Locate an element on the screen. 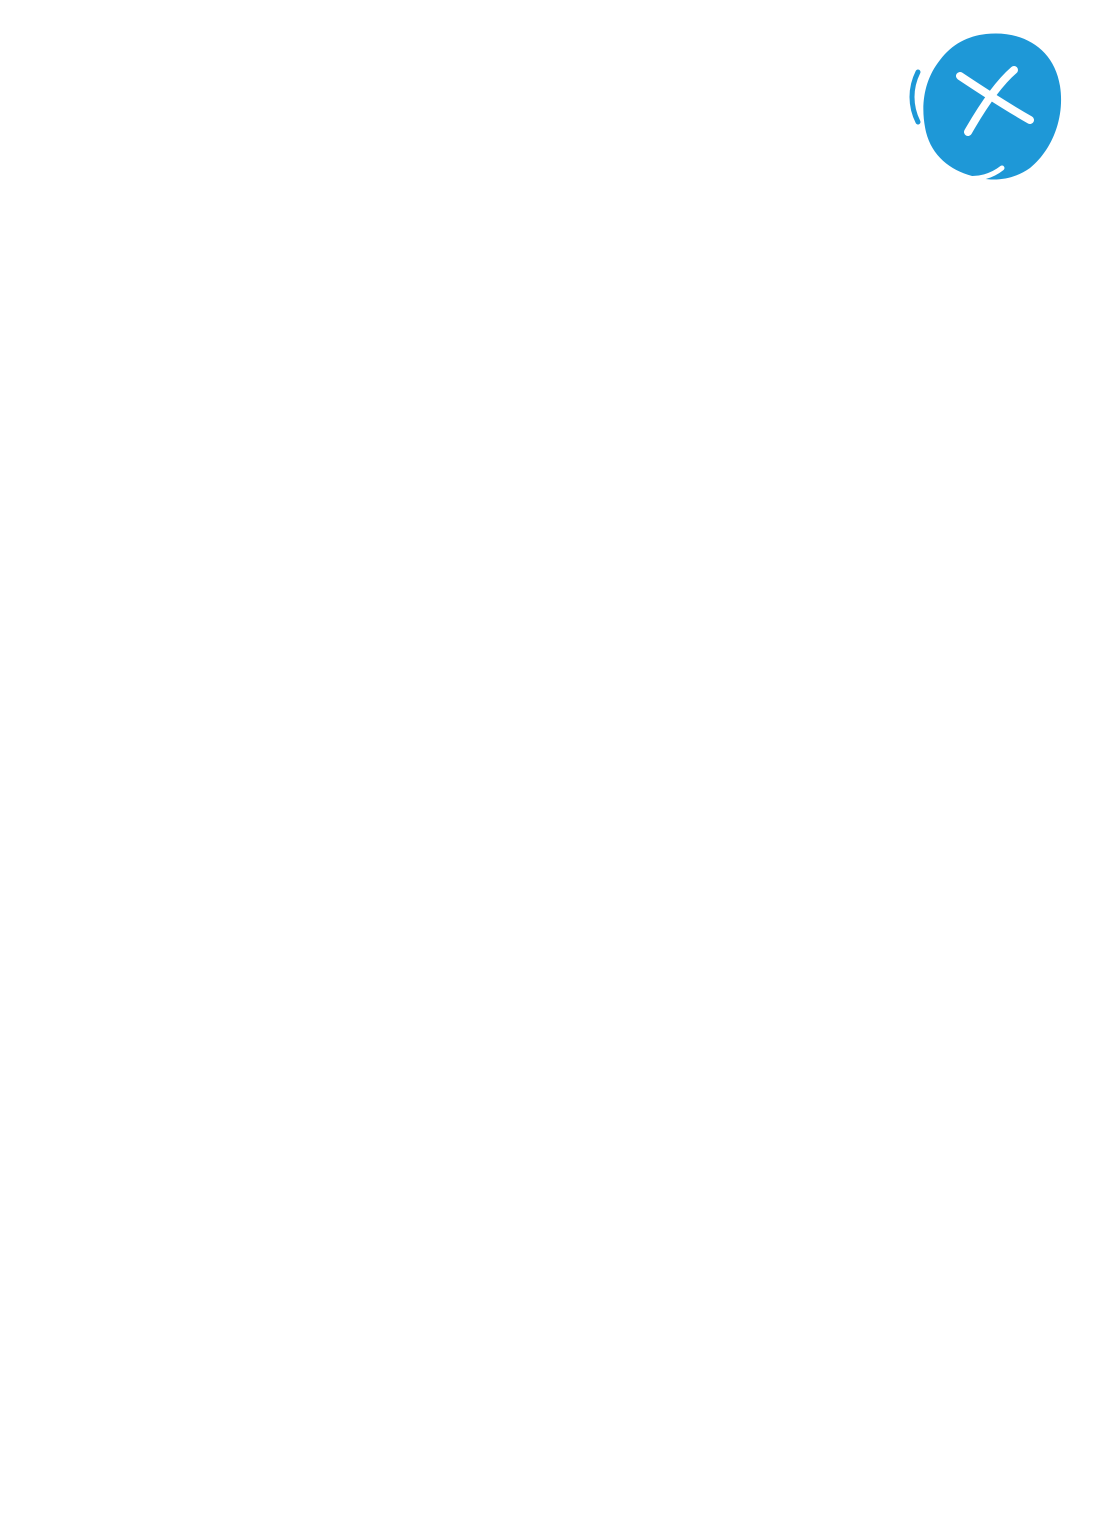 The height and width of the screenshot is (1531, 1111). close-icon-left-stroke is located at coordinates (915, 97).